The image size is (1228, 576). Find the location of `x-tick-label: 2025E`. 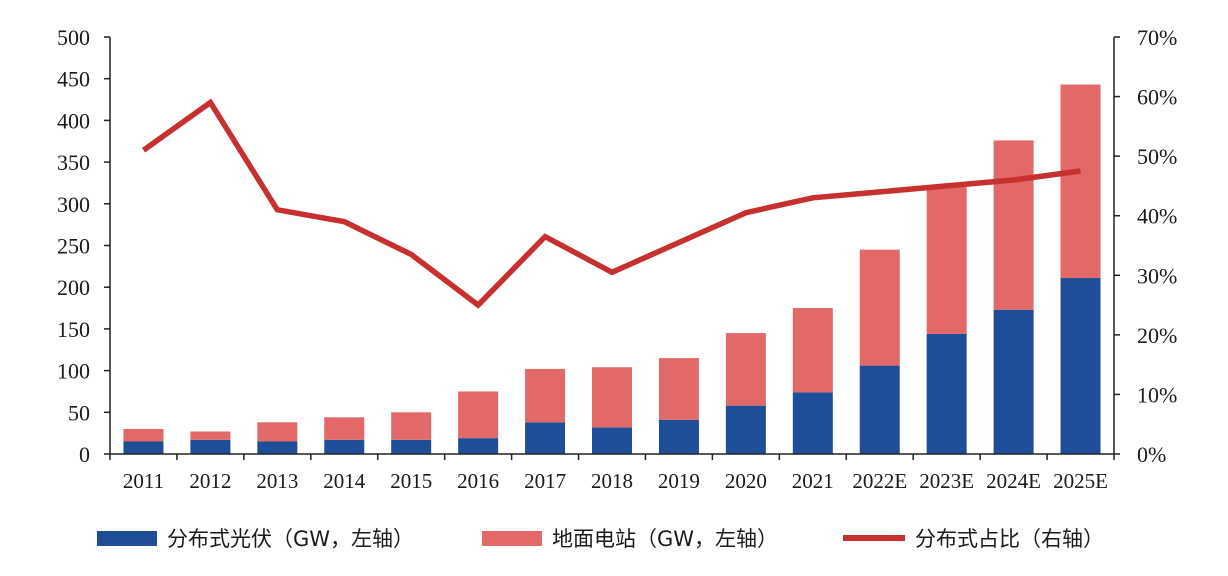

x-tick-label: 2025E is located at coordinates (1080, 481).